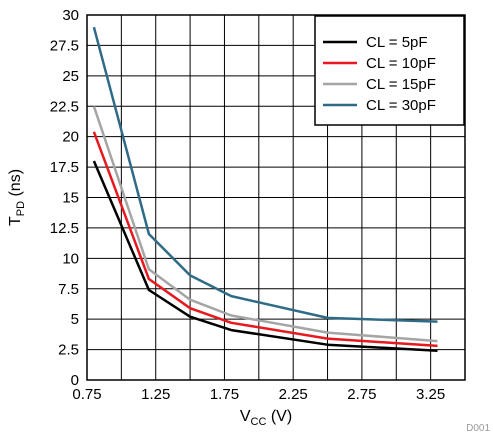 The image size is (493, 436). I want to click on y-axis-label: TPD (ns), so click(17, 197).